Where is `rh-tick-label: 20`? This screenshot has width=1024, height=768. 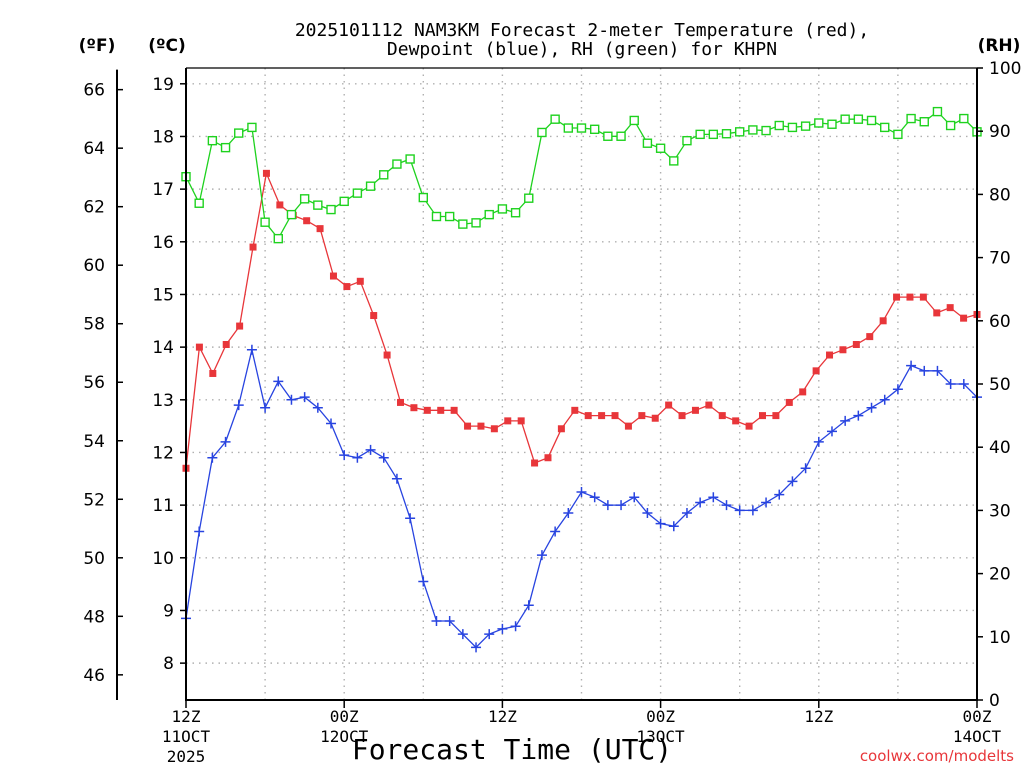
rh-tick-label: 20 is located at coordinates (1000, 575).